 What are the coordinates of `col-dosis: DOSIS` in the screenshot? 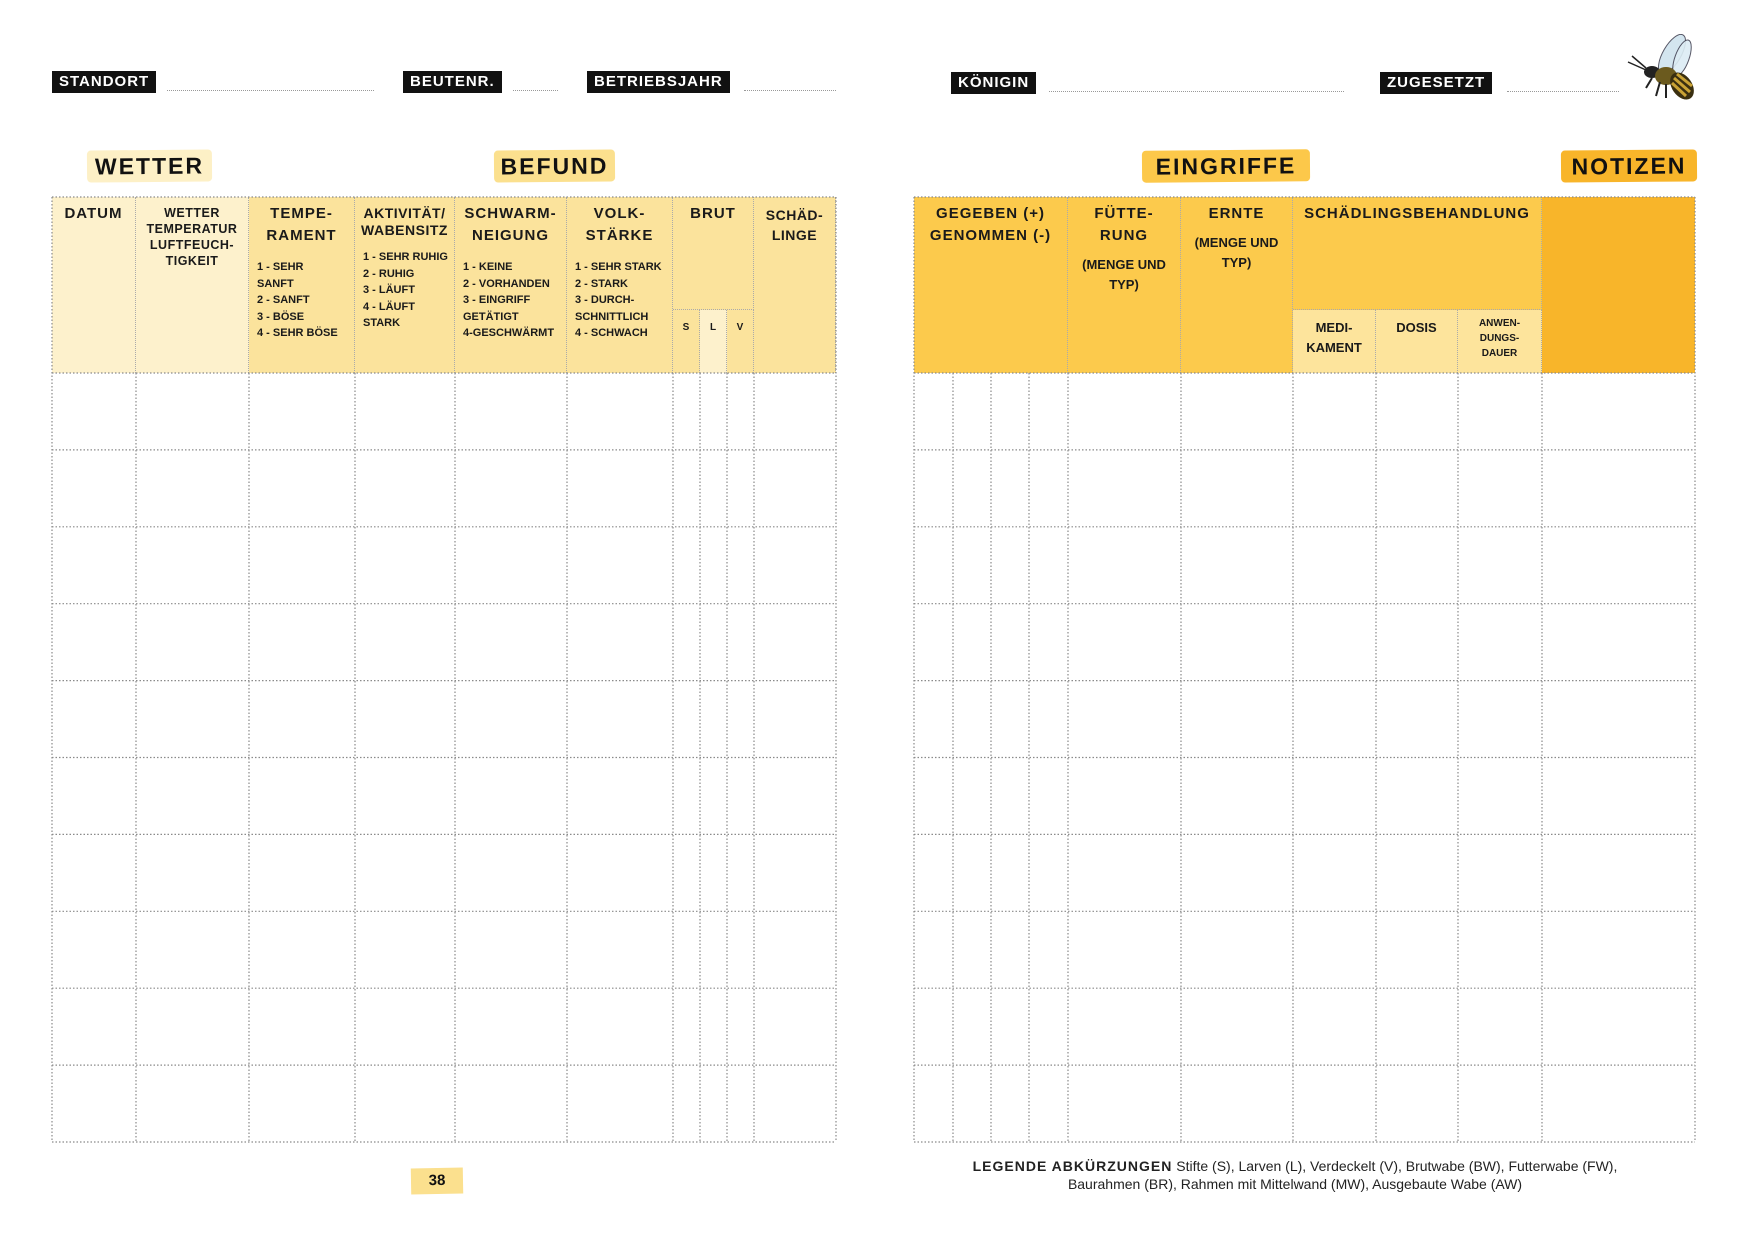 It's located at (1417, 341).